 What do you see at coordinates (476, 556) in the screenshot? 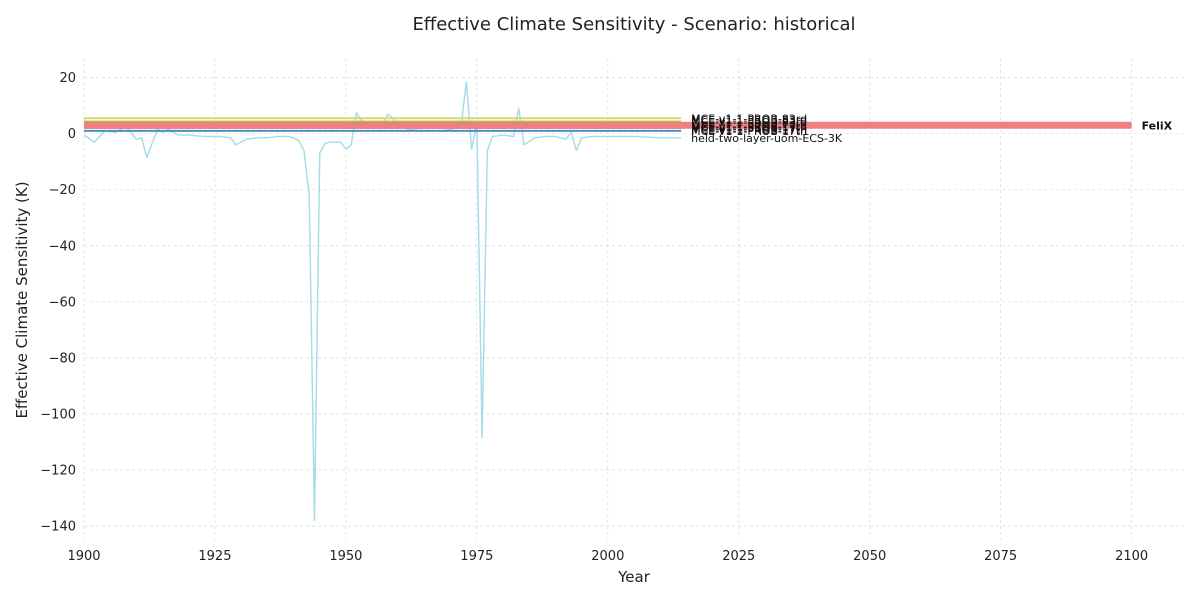
I see `x-tick-label: 1975` at bounding box center [476, 556].